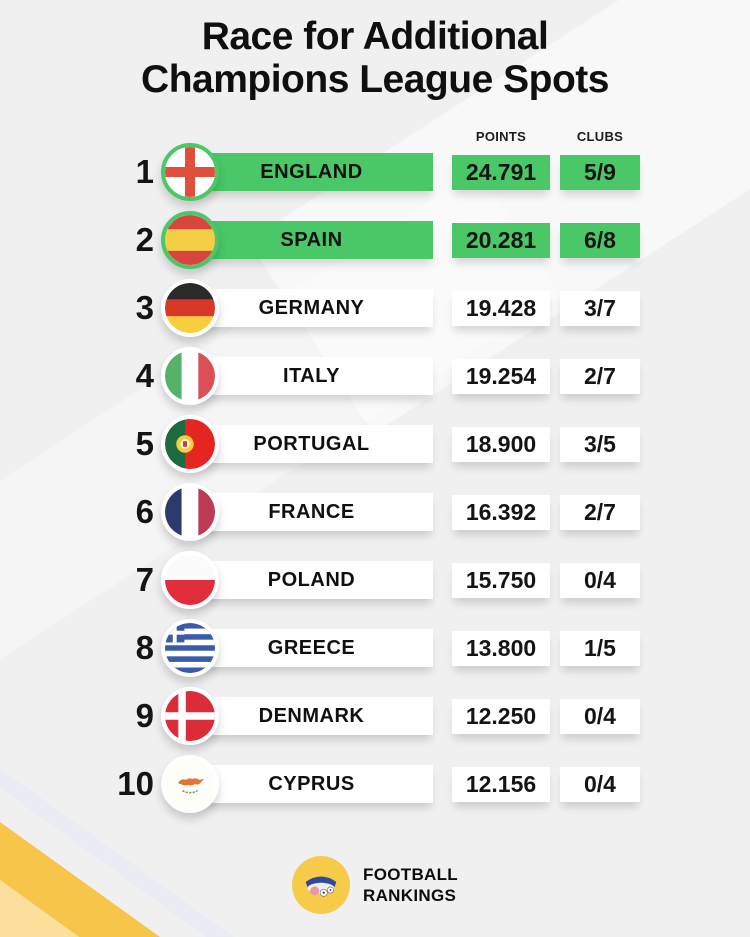 The height and width of the screenshot is (937, 750). What do you see at coordinates (144, 375) in the screenshot?
I see `rank-number: 4` at bounding box center [144, 375].